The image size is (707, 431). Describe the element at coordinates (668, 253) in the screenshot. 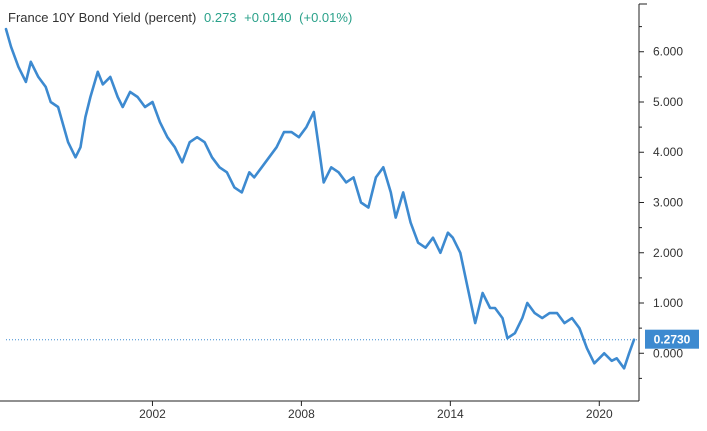

I see `y-tick-label: 2.000` at that location.